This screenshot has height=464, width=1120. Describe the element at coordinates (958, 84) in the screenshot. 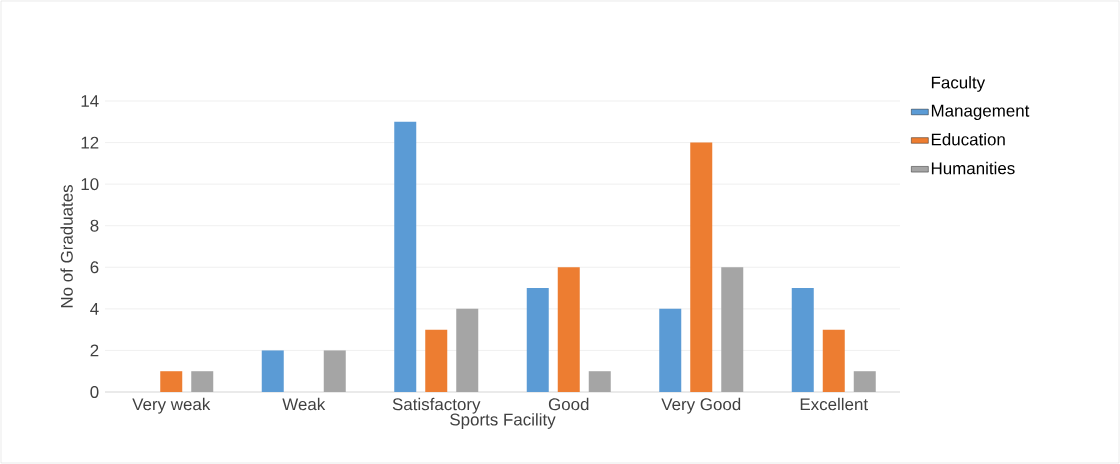

I see `legend-title: Faculty` at that location.